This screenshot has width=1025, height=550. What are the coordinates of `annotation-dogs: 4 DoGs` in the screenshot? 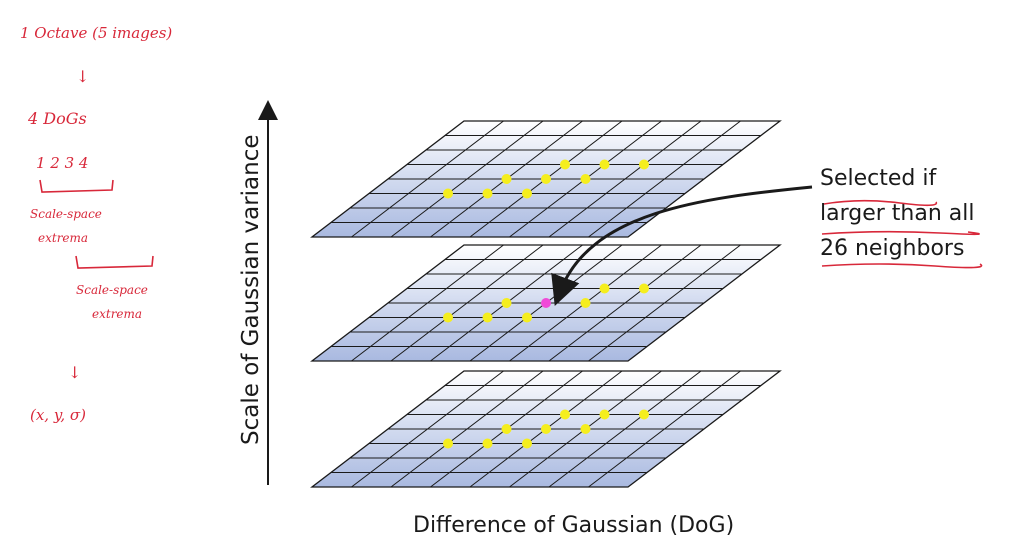 It's located at (57, 118).